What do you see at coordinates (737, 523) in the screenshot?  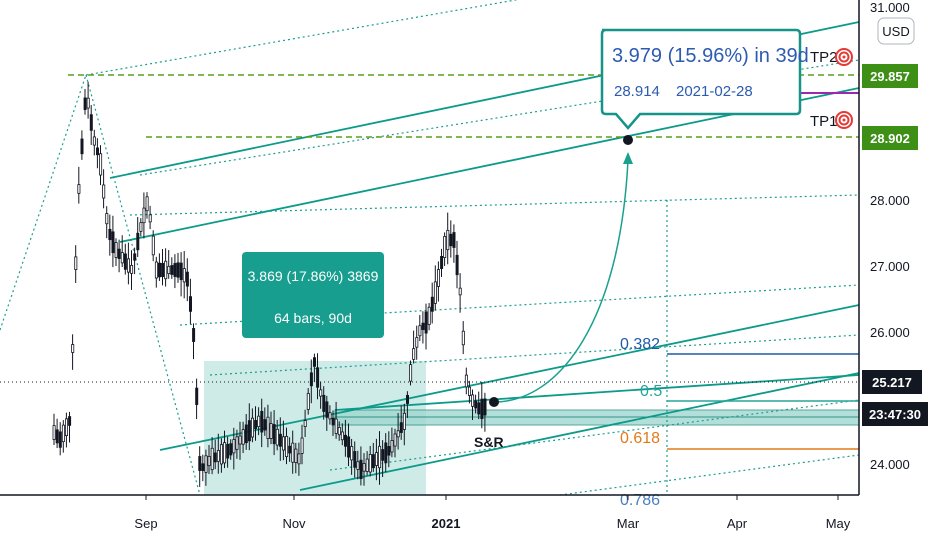 I see `x-tick-label: Apr` at bounding box center [737, 523].